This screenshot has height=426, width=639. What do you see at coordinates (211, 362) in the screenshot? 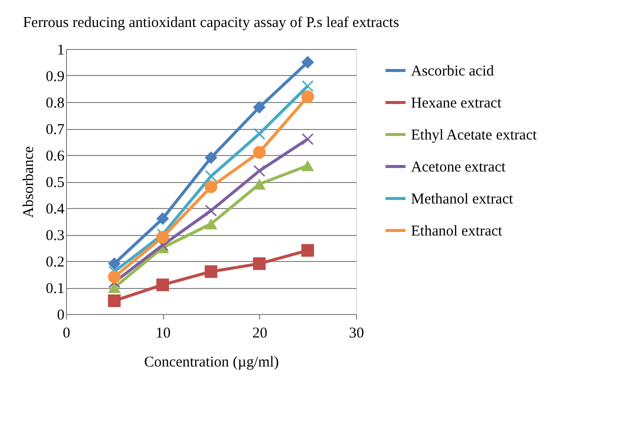
I see `x-axis-title: Concentration (µg/ml)` at bounding box center [211, 362].